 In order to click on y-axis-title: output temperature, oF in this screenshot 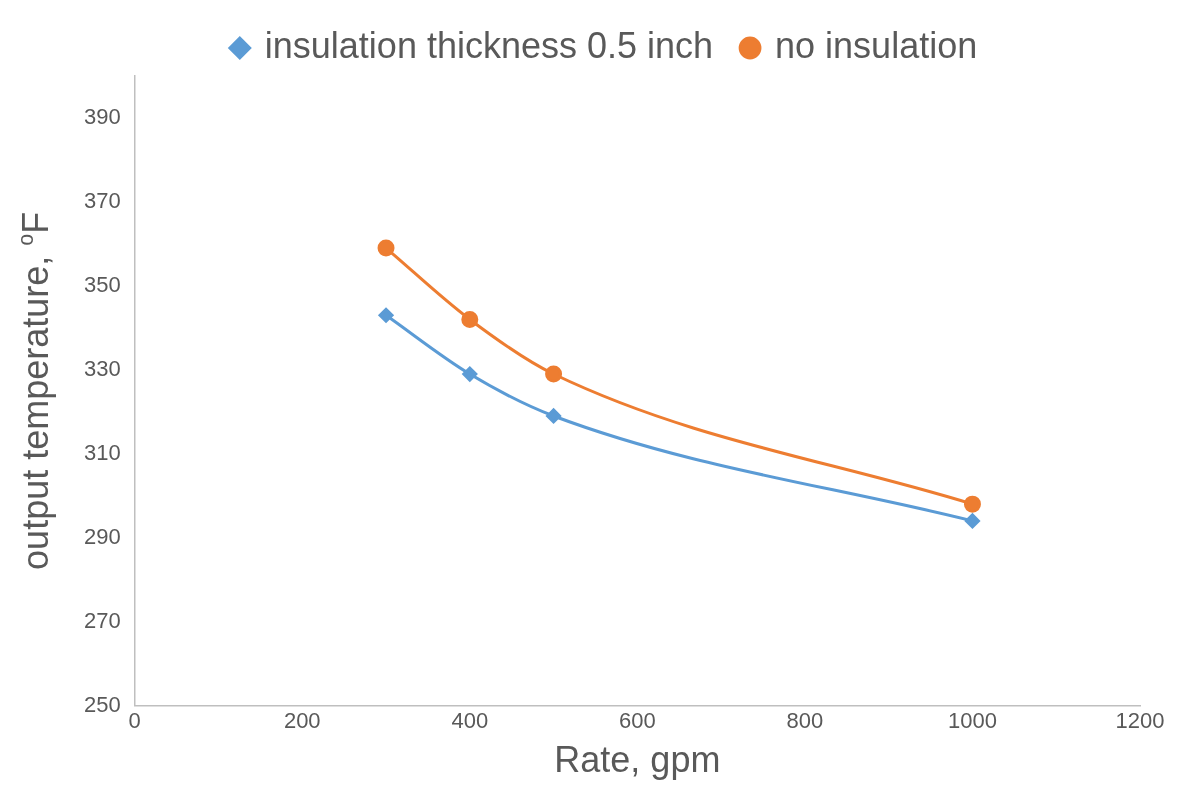, I will do `click(34, 390)`.